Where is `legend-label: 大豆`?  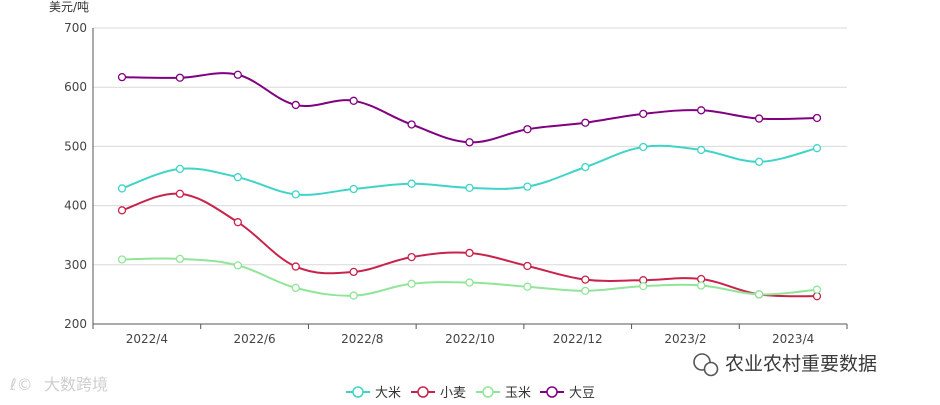
legend-label: 大豆 is located at coordinates (582, 393).